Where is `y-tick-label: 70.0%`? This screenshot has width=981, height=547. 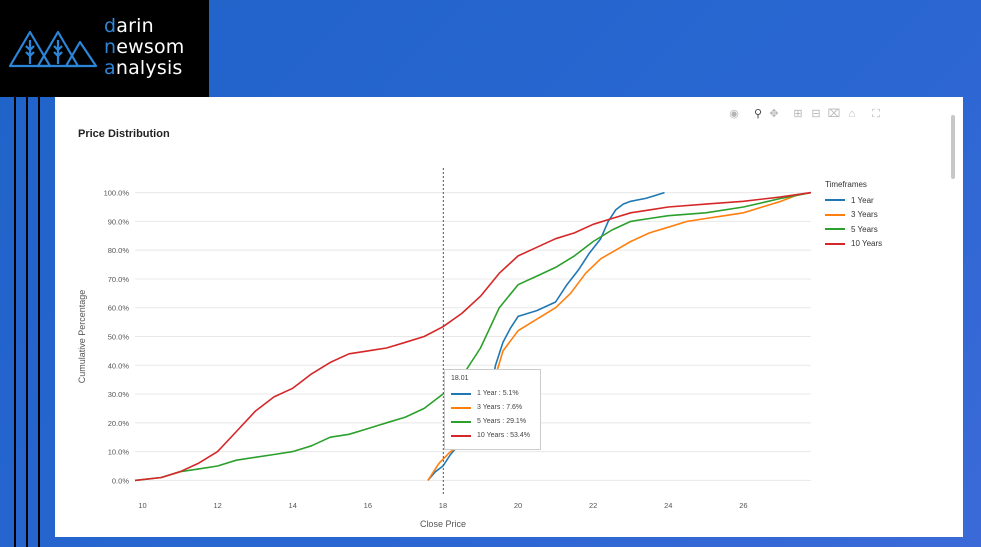 y-tick-label: 70.0% is located at coordinates (119, 279).